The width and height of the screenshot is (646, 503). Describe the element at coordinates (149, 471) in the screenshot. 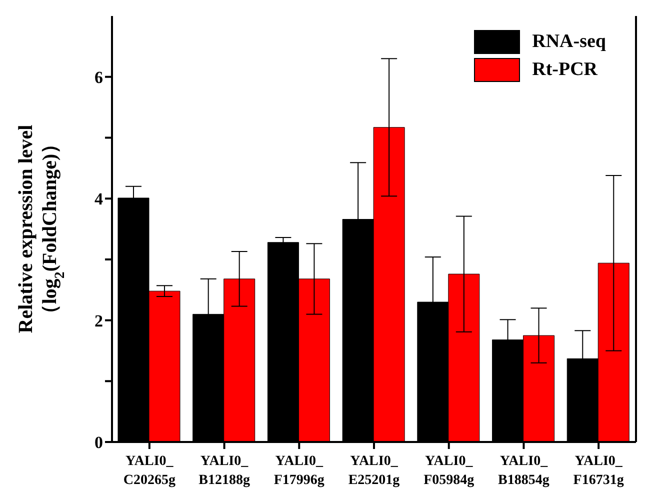

I see `x-tick-label: YALI0_ C20265g` at that location.